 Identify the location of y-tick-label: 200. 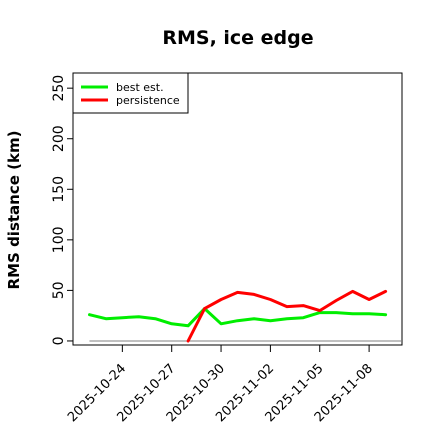
(59, 138).